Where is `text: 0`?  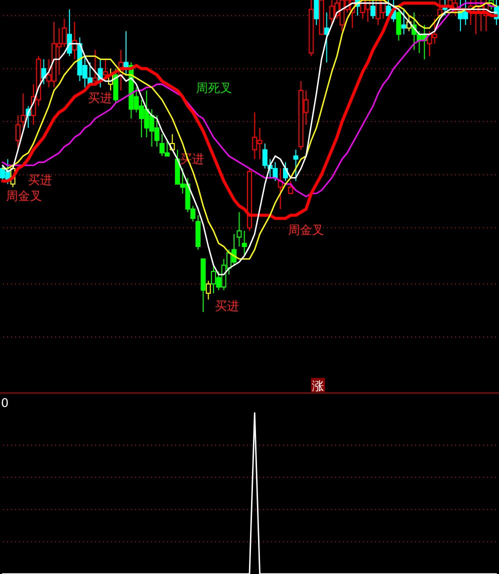 text: 0 is located at coordinates (5, 403).